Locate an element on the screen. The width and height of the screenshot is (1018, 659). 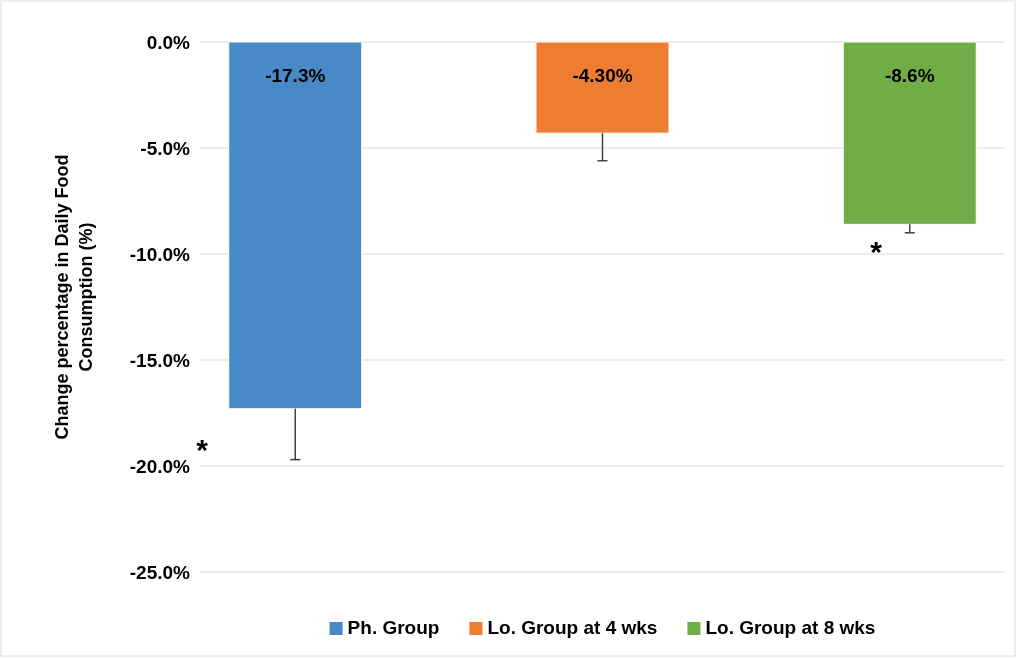
y-tick-label: -5.0% is located at coordinates (165, 148).